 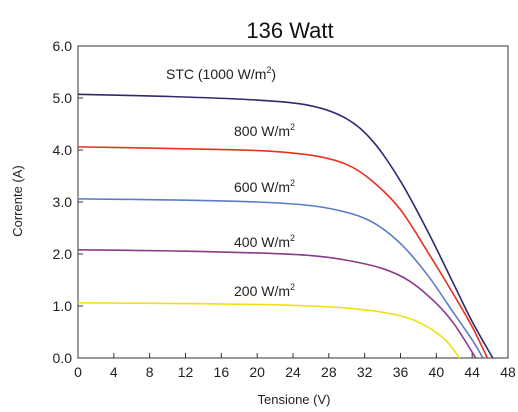 I want to click on x-tick-label: 4, so click(x=114, y=372).